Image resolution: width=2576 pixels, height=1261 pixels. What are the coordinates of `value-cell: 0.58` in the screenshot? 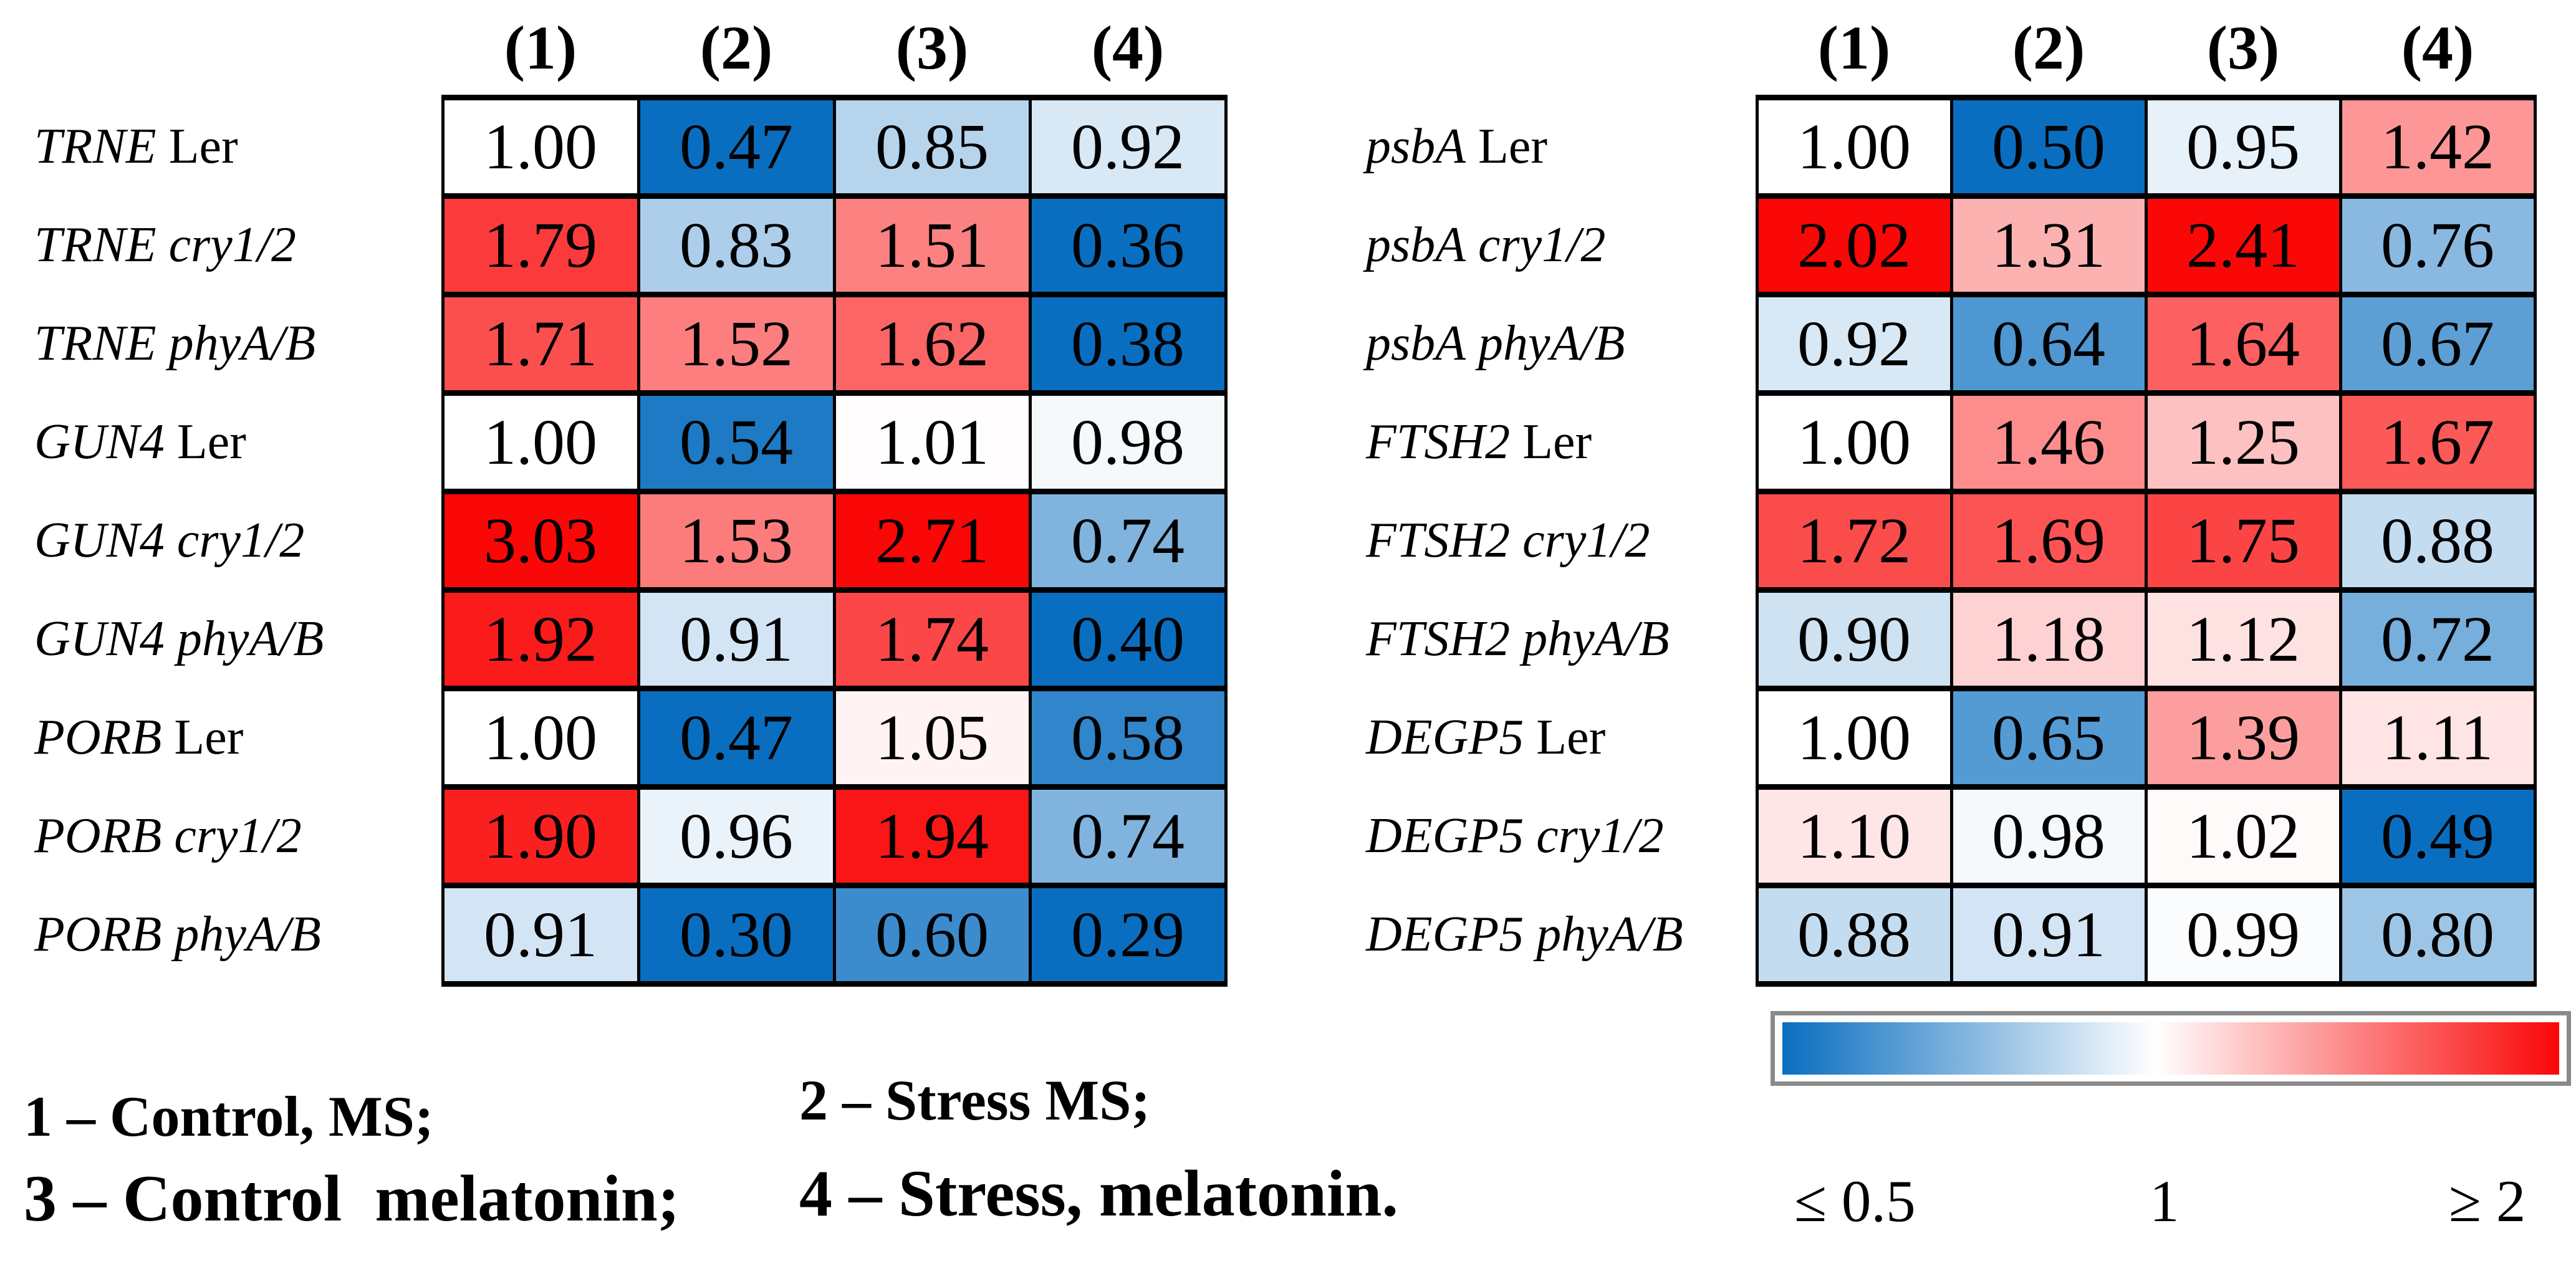 It's located at (1128, 738).